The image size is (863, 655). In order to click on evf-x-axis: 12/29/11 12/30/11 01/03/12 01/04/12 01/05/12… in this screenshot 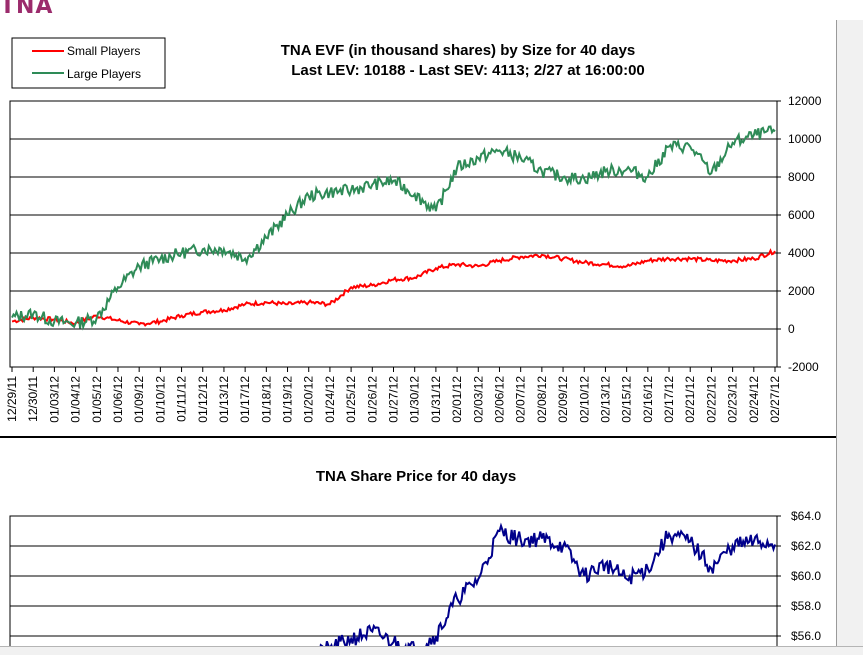, I will do `click(393, 395)`.